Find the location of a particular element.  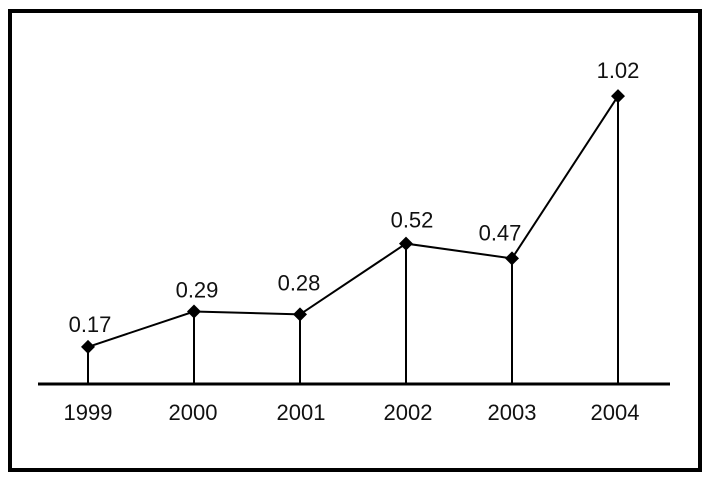

x-tick-label: 1999 is located at coordinates (88, 412).